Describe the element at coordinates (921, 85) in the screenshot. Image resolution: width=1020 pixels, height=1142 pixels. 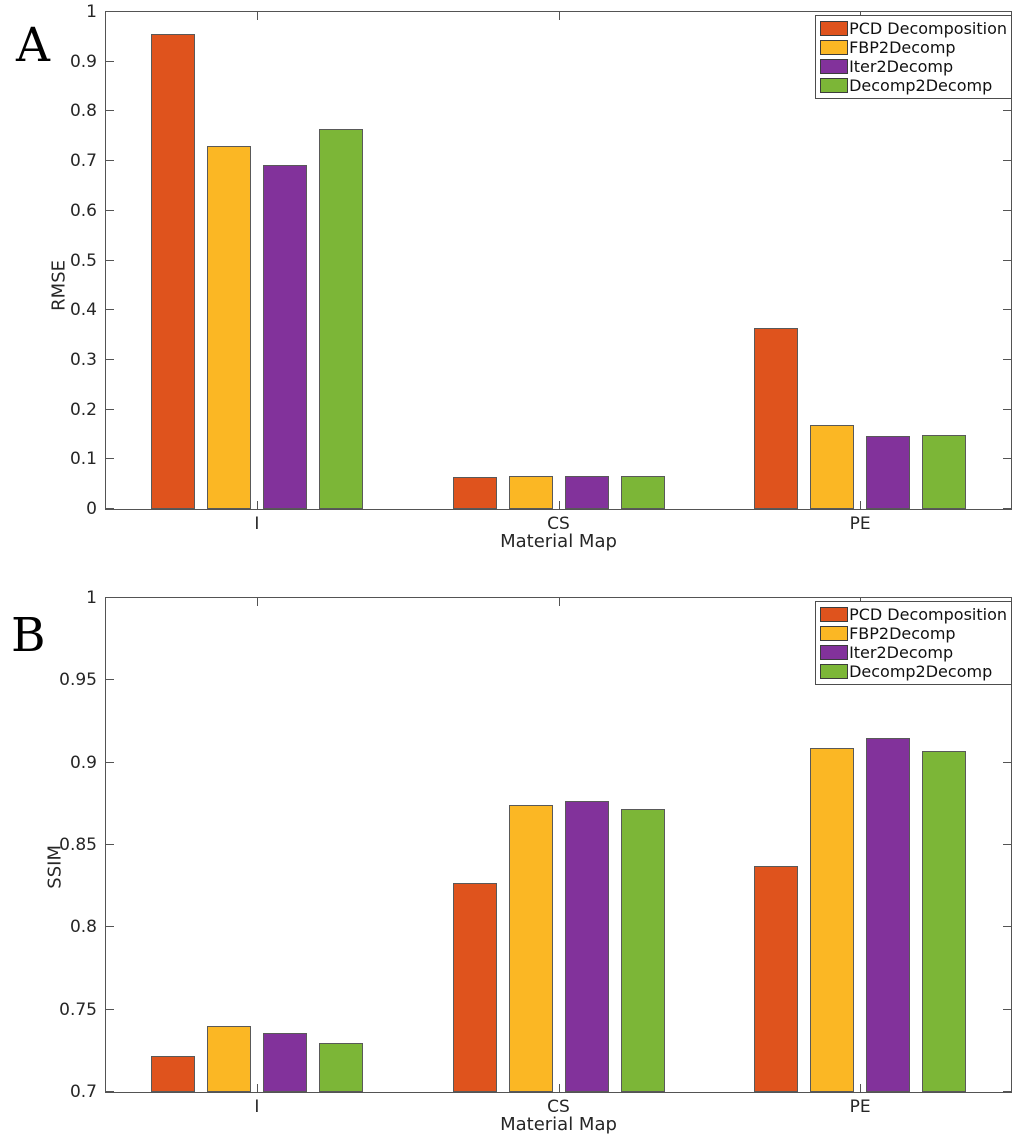
I see `legend-label: Decomp2Decomp` at that location.